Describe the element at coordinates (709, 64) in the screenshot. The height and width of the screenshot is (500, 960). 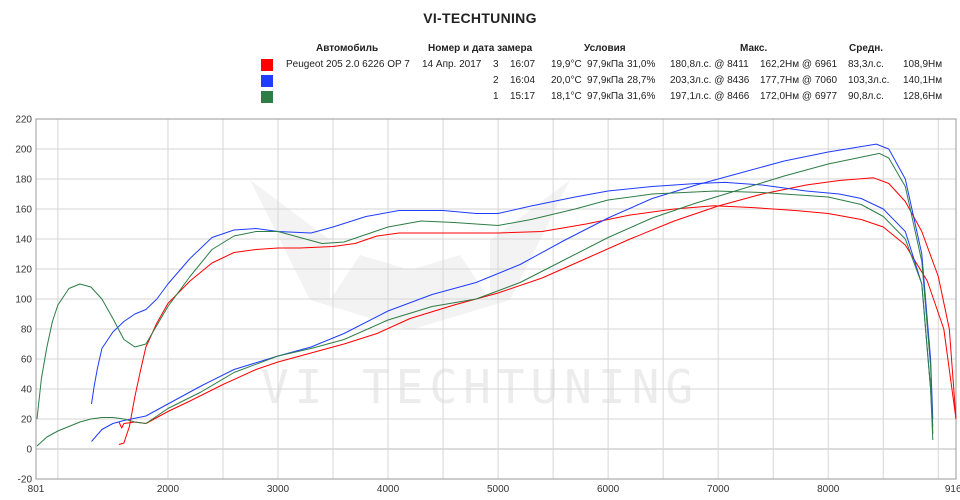
I see `legend-max-power: 180,8л.с. @ 8411` at that location.